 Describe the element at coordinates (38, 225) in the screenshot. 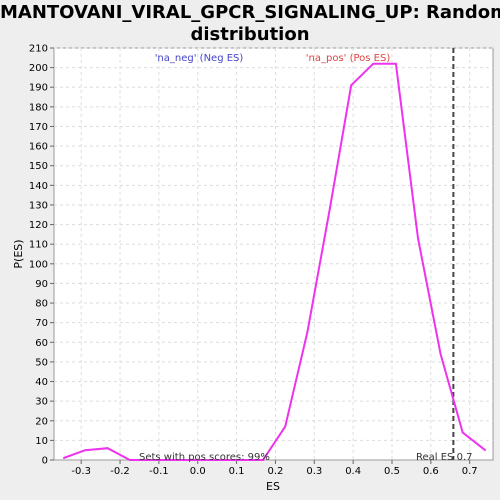

I see `y-tick-label: 120` at that location.